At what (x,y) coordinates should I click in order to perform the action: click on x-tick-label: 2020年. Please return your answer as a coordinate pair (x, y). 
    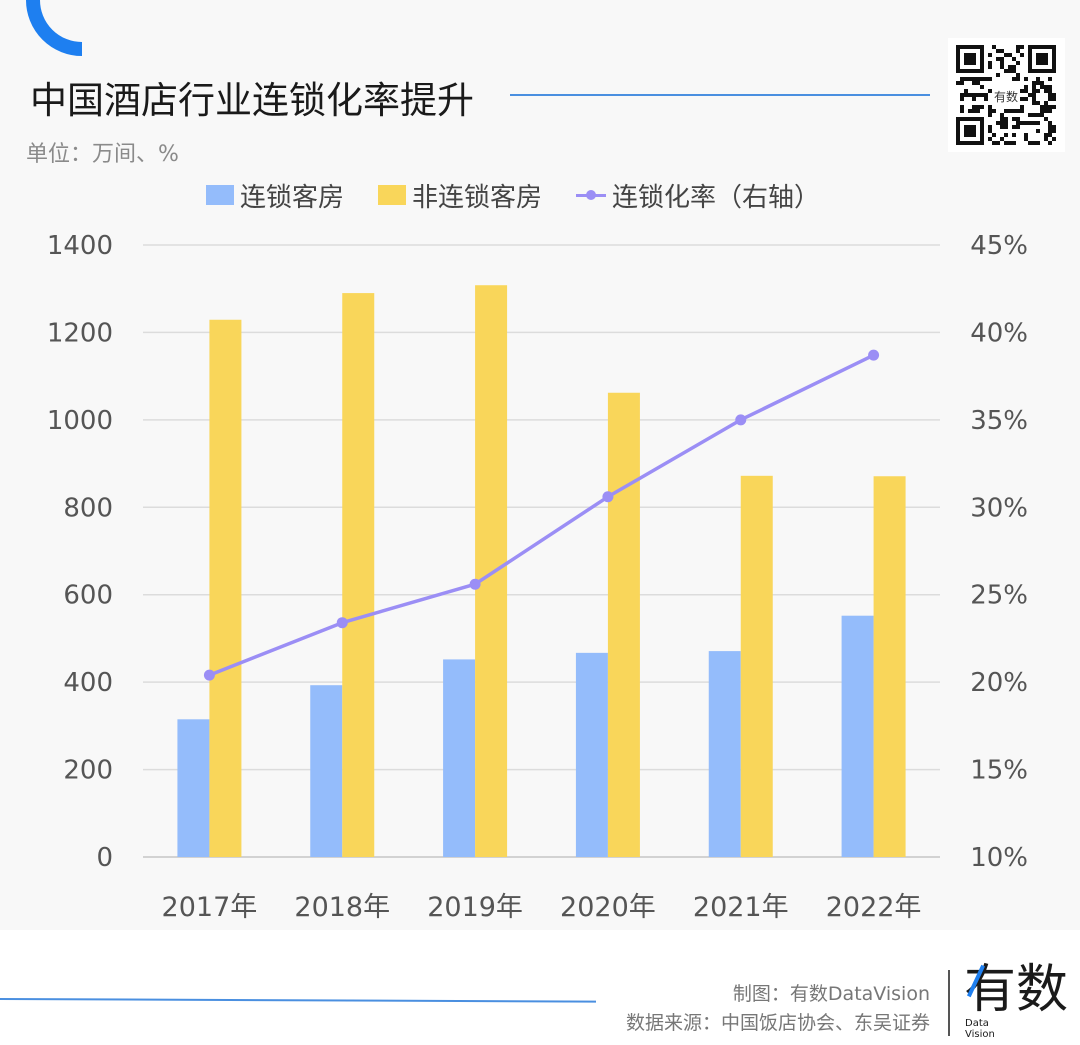
    Looking at the image, I should click on (608, 907).